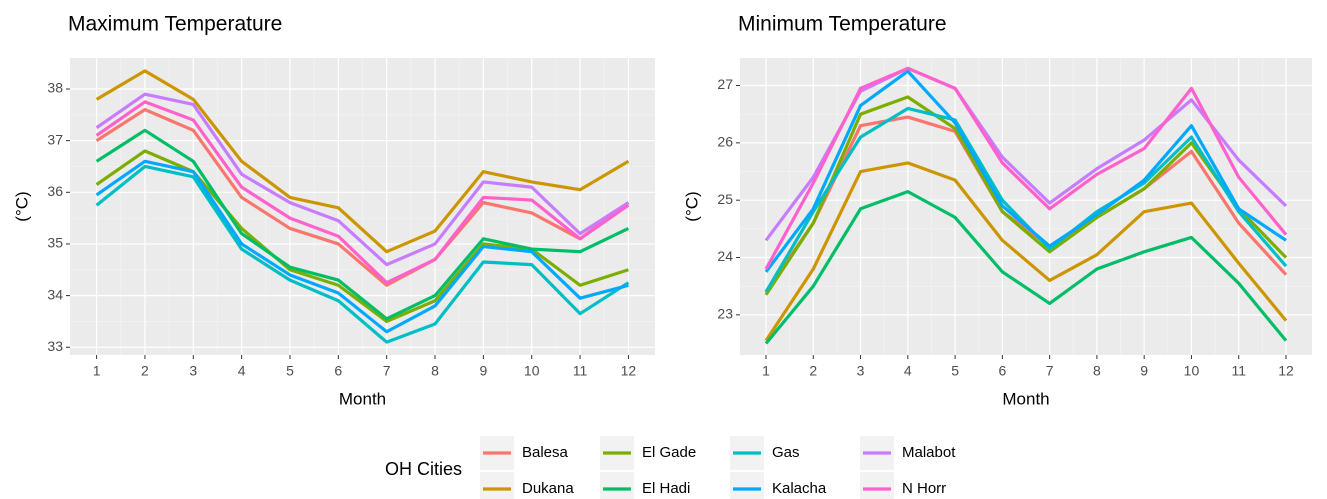 Image resolution: width=1327 pixels, height=499 pixels. What do you see at coordinates (55, 243) in the screenshot?
I see `y-tick-label: 35` at bounding box center [55, 243].